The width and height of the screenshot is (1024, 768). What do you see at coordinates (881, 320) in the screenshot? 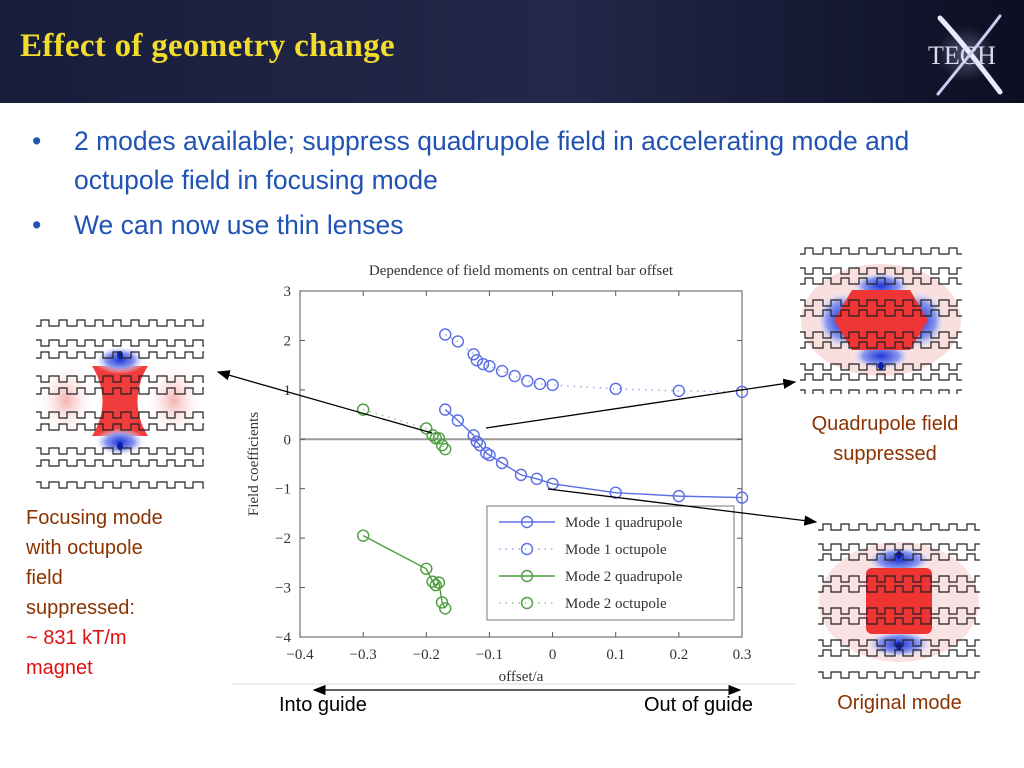
I see `quadrupole-suppressed-field-map` at bounding box center [881, 320].